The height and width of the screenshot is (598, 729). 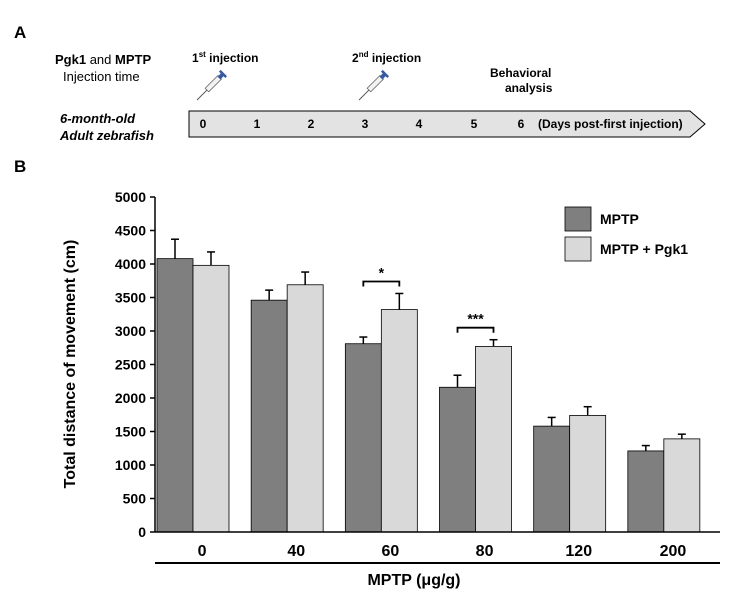 What do you see at coordinates (130, 264) in the screenshot?
I see `y-tick-label: 4000` at bounding box center [130, 264].